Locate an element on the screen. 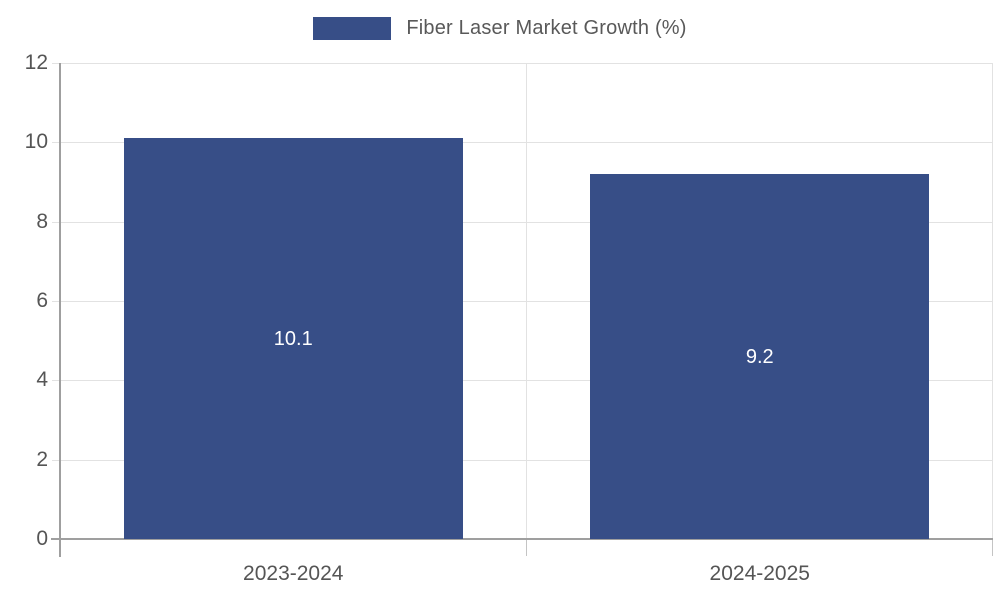  y-tick-label: 12 is located at coordinates (36, 62).